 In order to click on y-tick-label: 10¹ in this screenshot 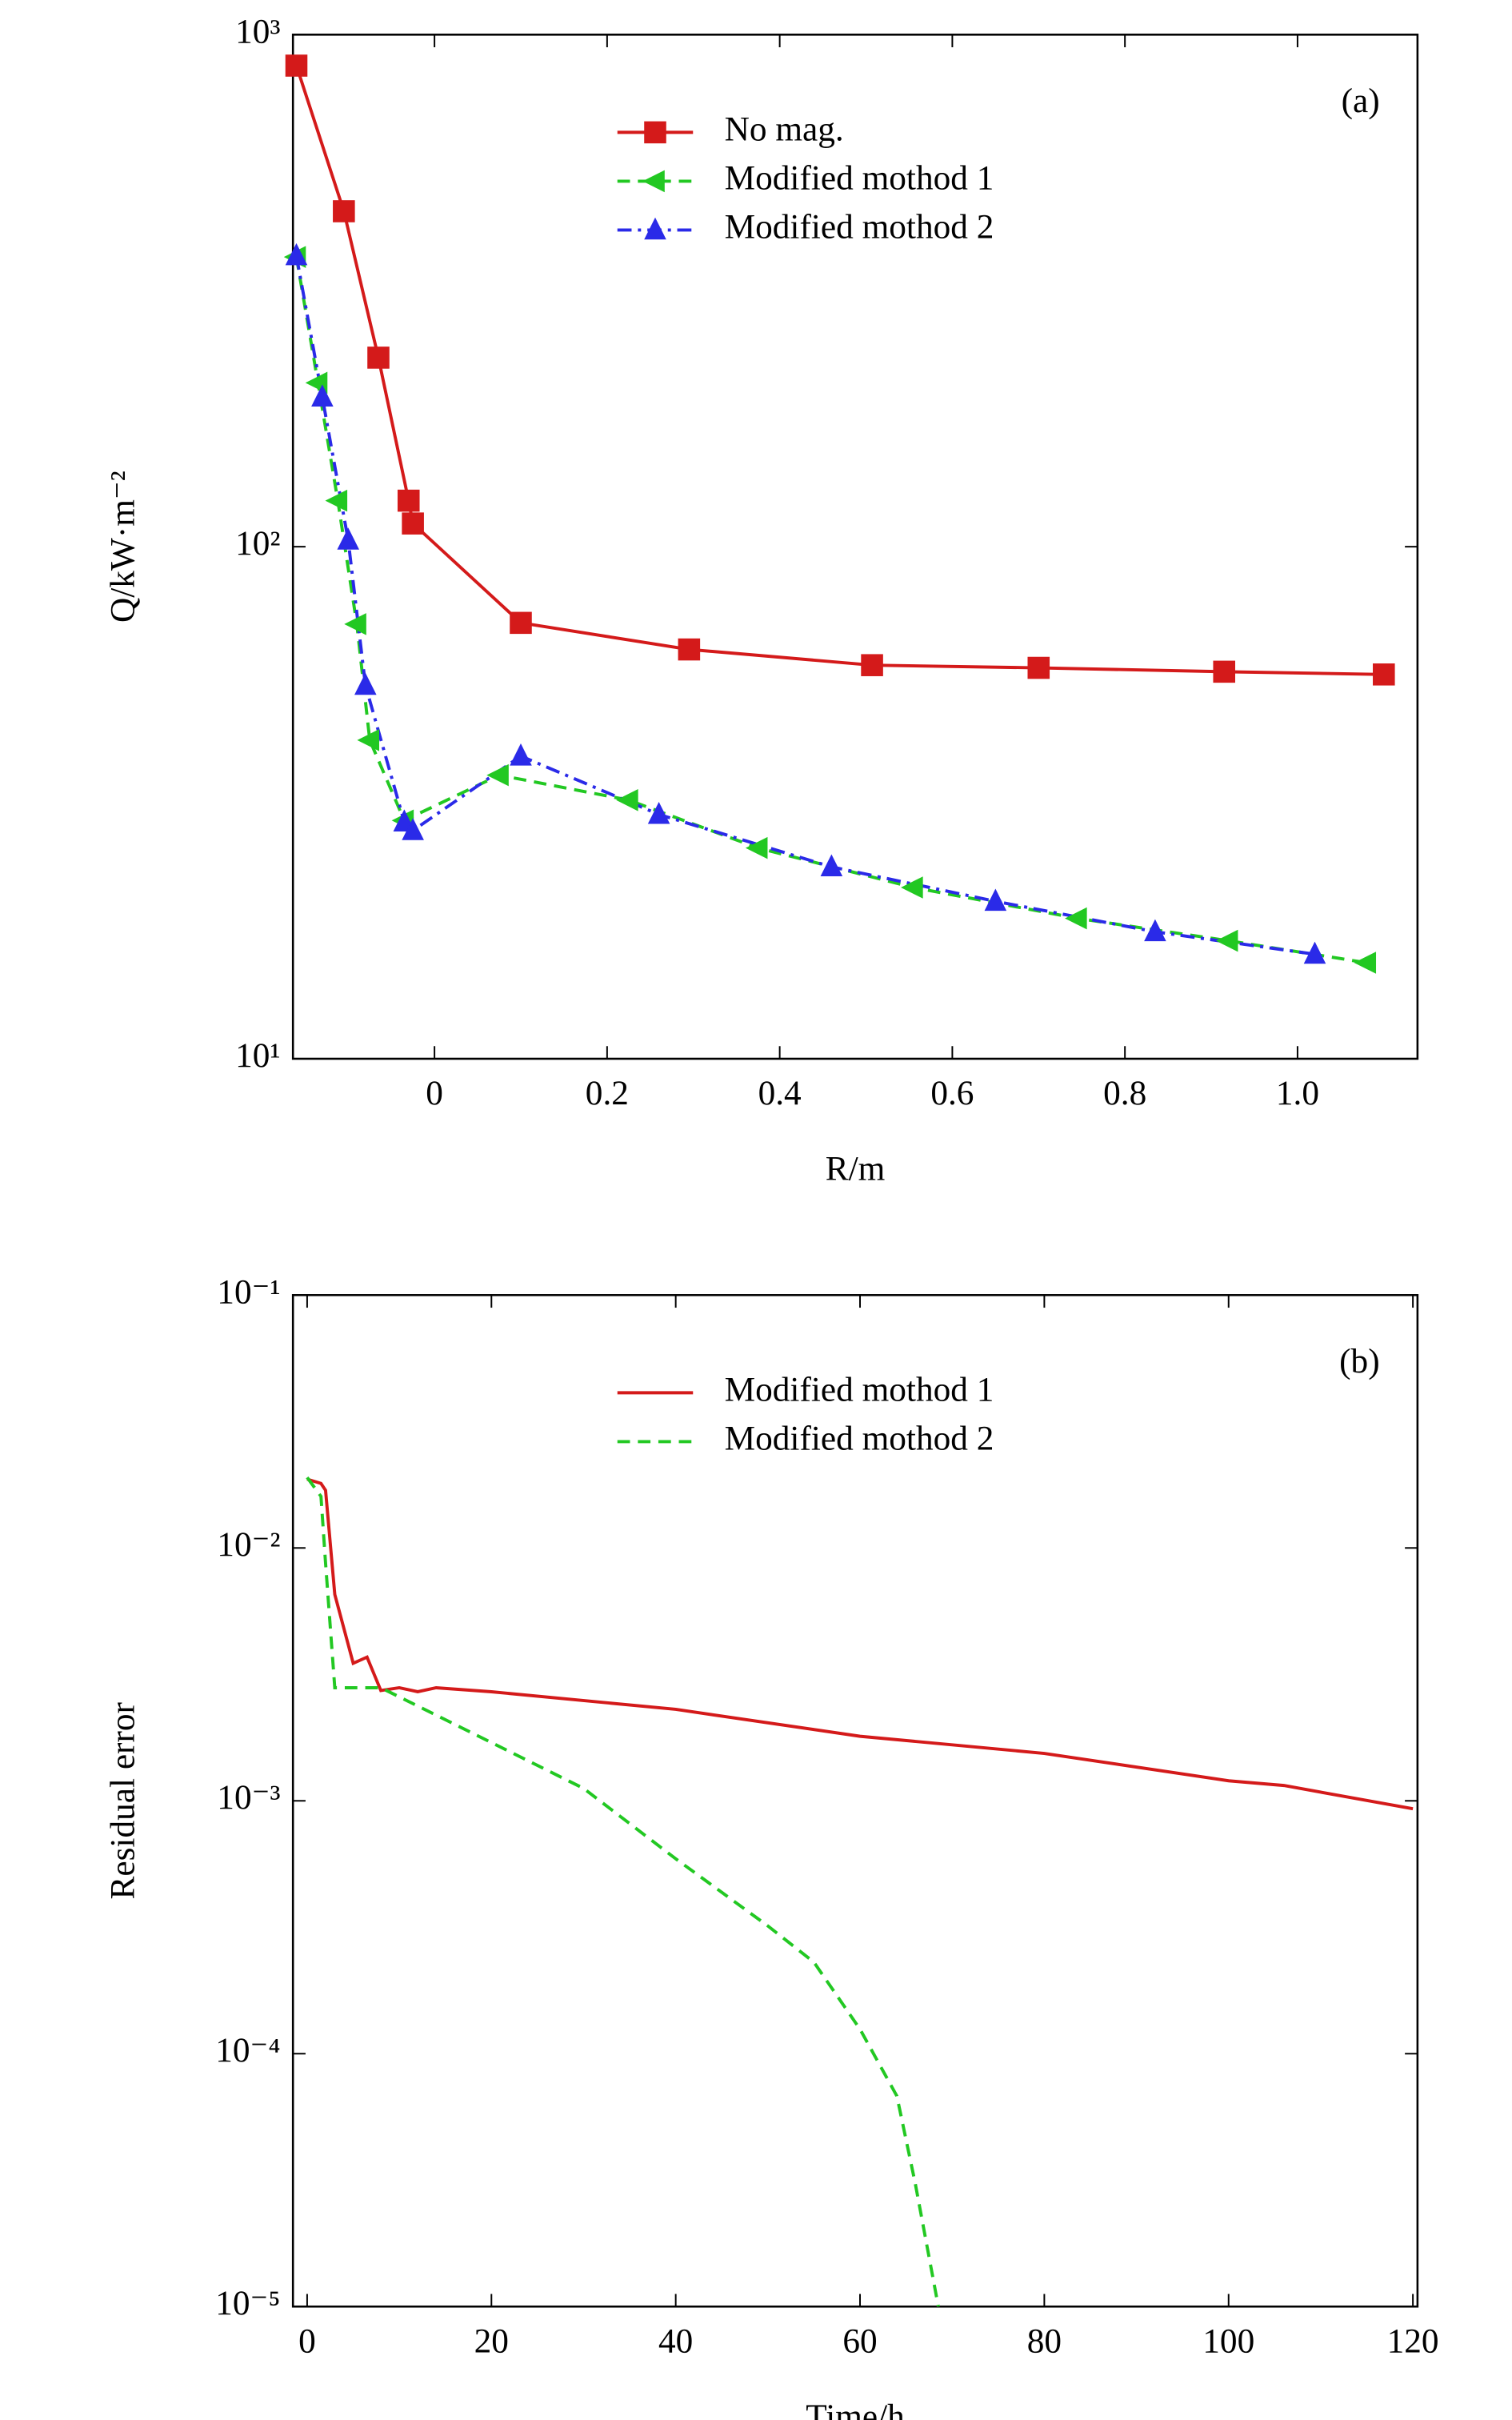, I will do `click(257, 1055)`.